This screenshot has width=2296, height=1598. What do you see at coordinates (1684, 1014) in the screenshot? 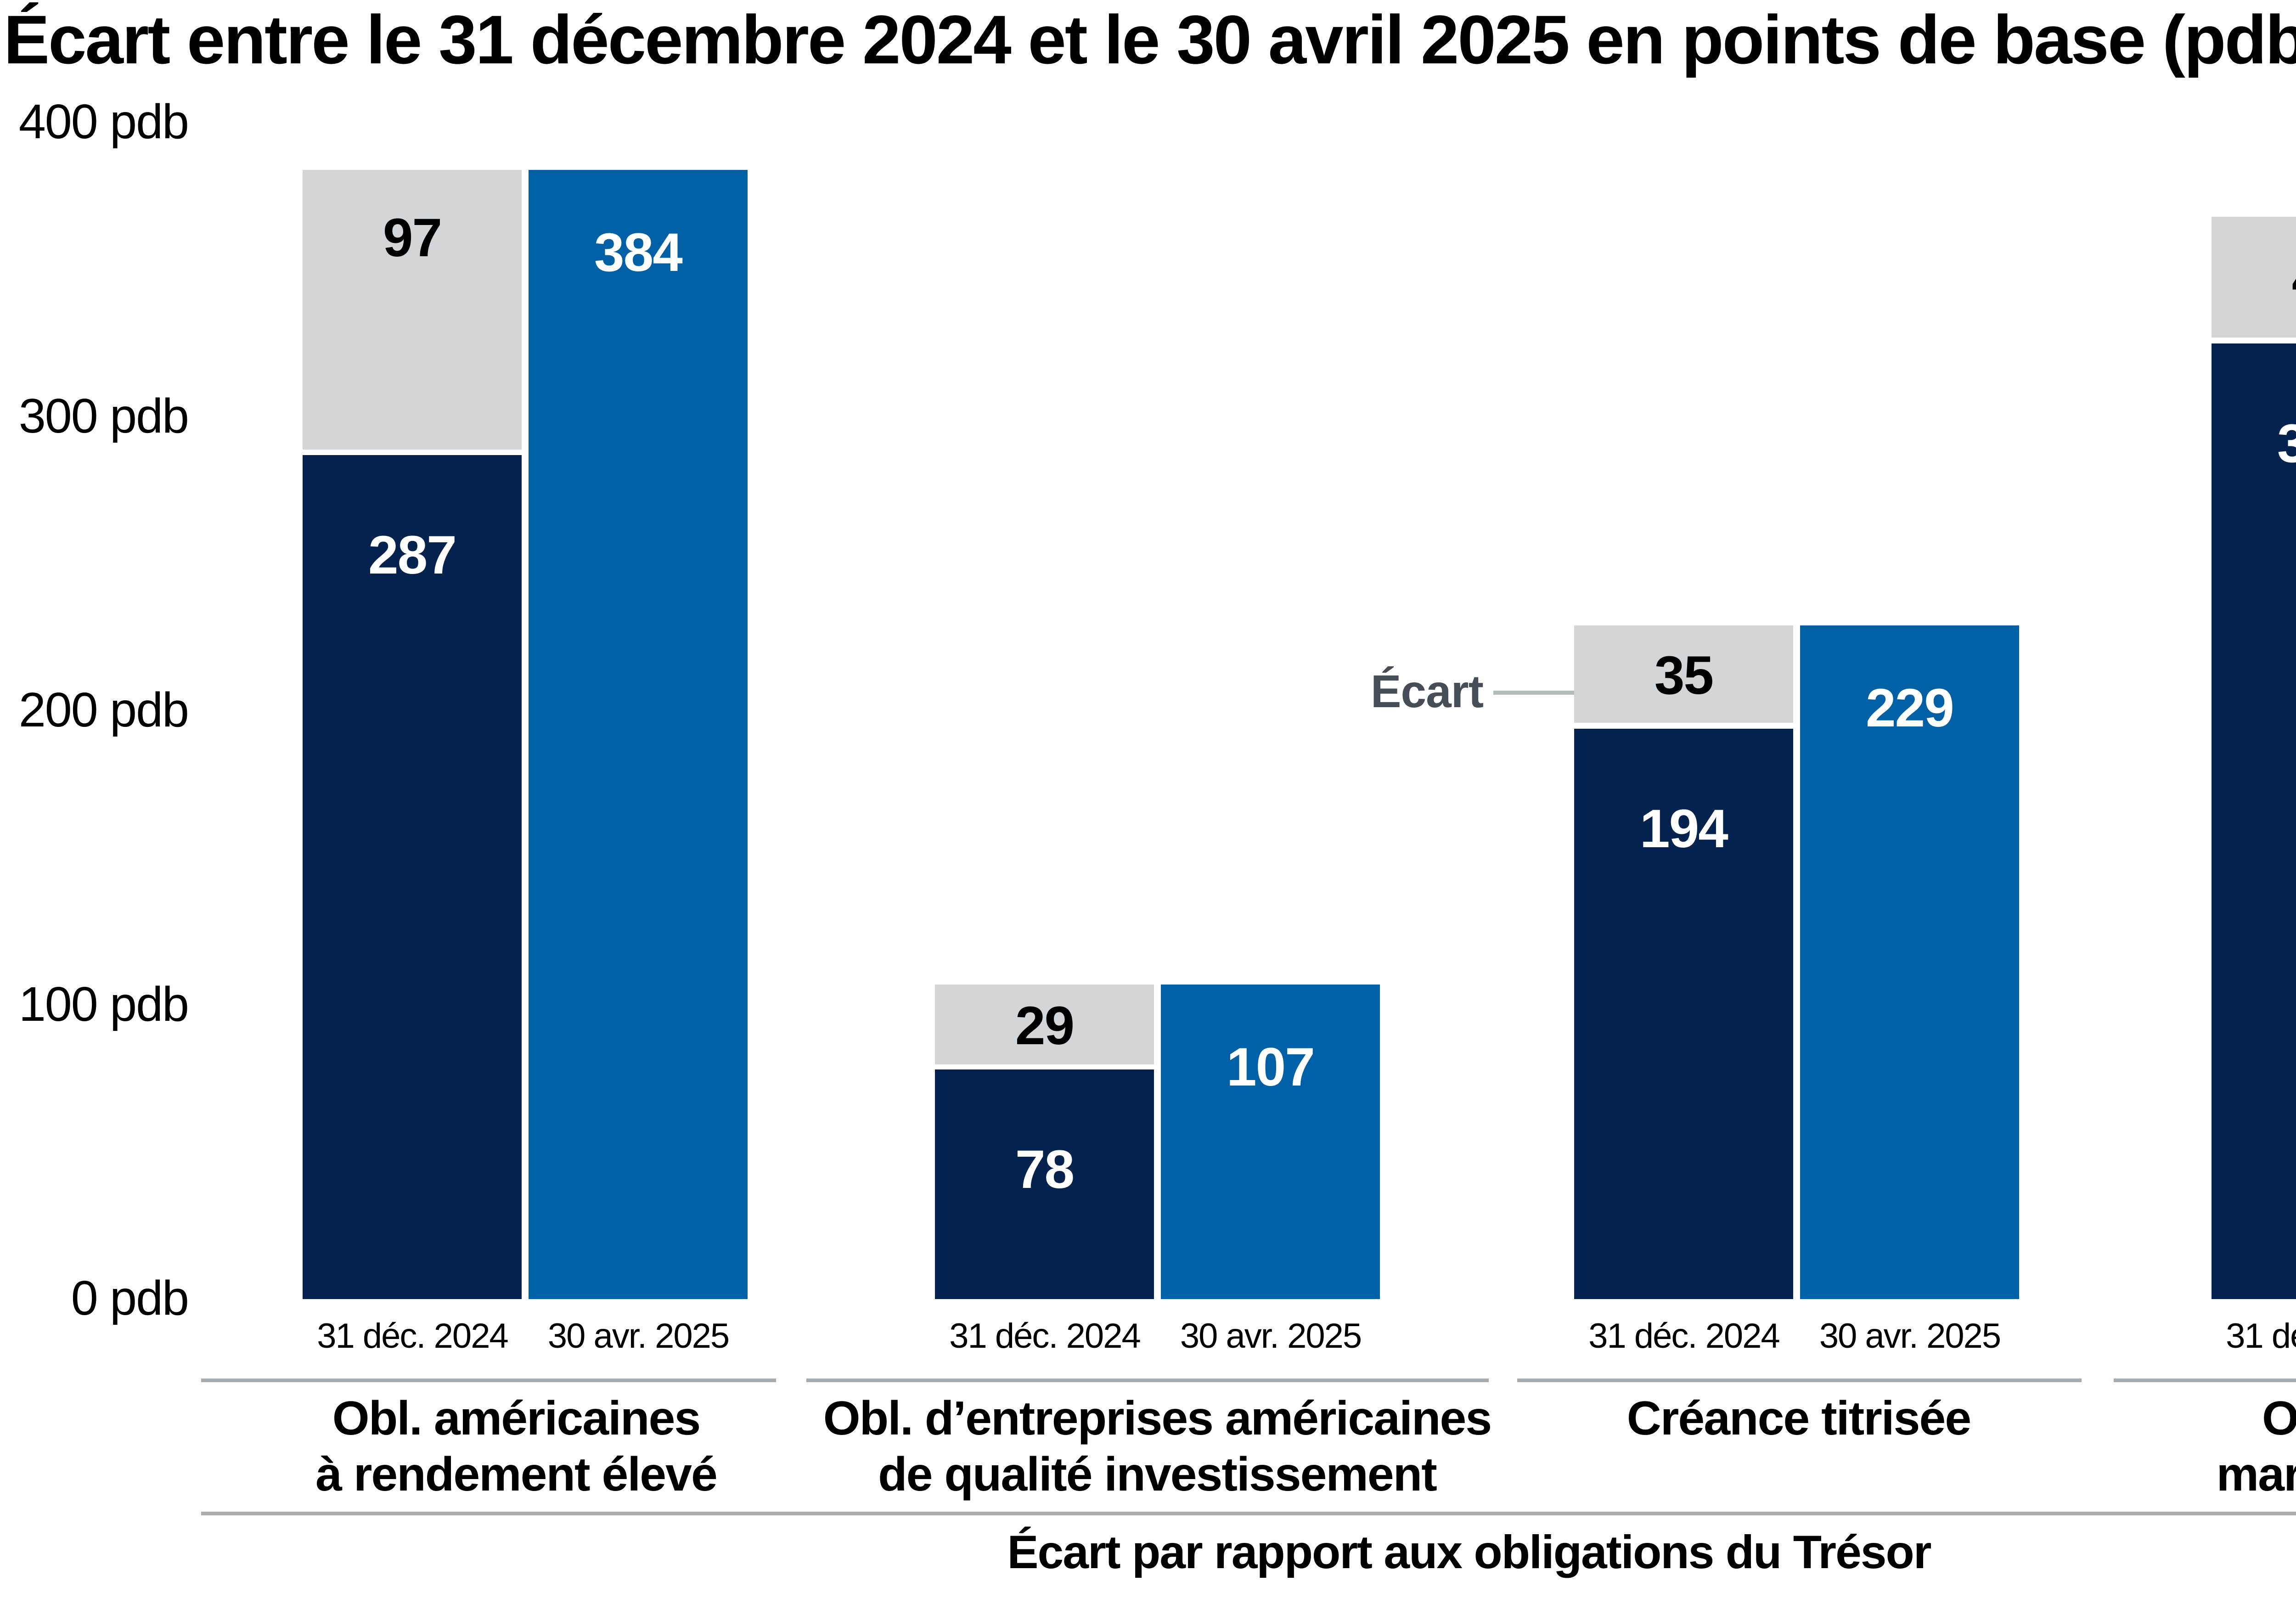
I see `bar-dec31: 194` at bounding box center [1684, 1014].